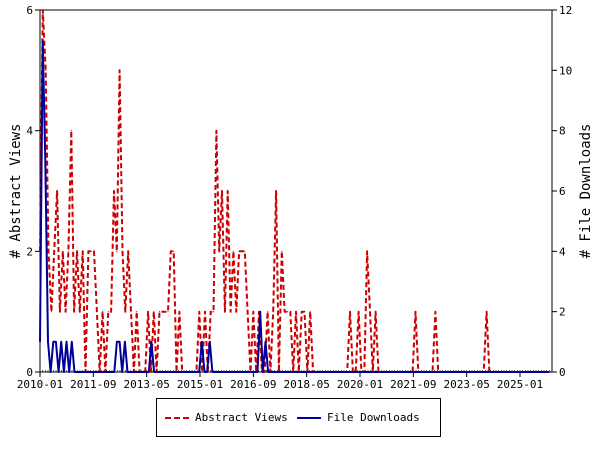 This screenshot has height=450, width=600. I want to click on left-y-axis-ticks: 0 2 4 6, so click(33, 191).